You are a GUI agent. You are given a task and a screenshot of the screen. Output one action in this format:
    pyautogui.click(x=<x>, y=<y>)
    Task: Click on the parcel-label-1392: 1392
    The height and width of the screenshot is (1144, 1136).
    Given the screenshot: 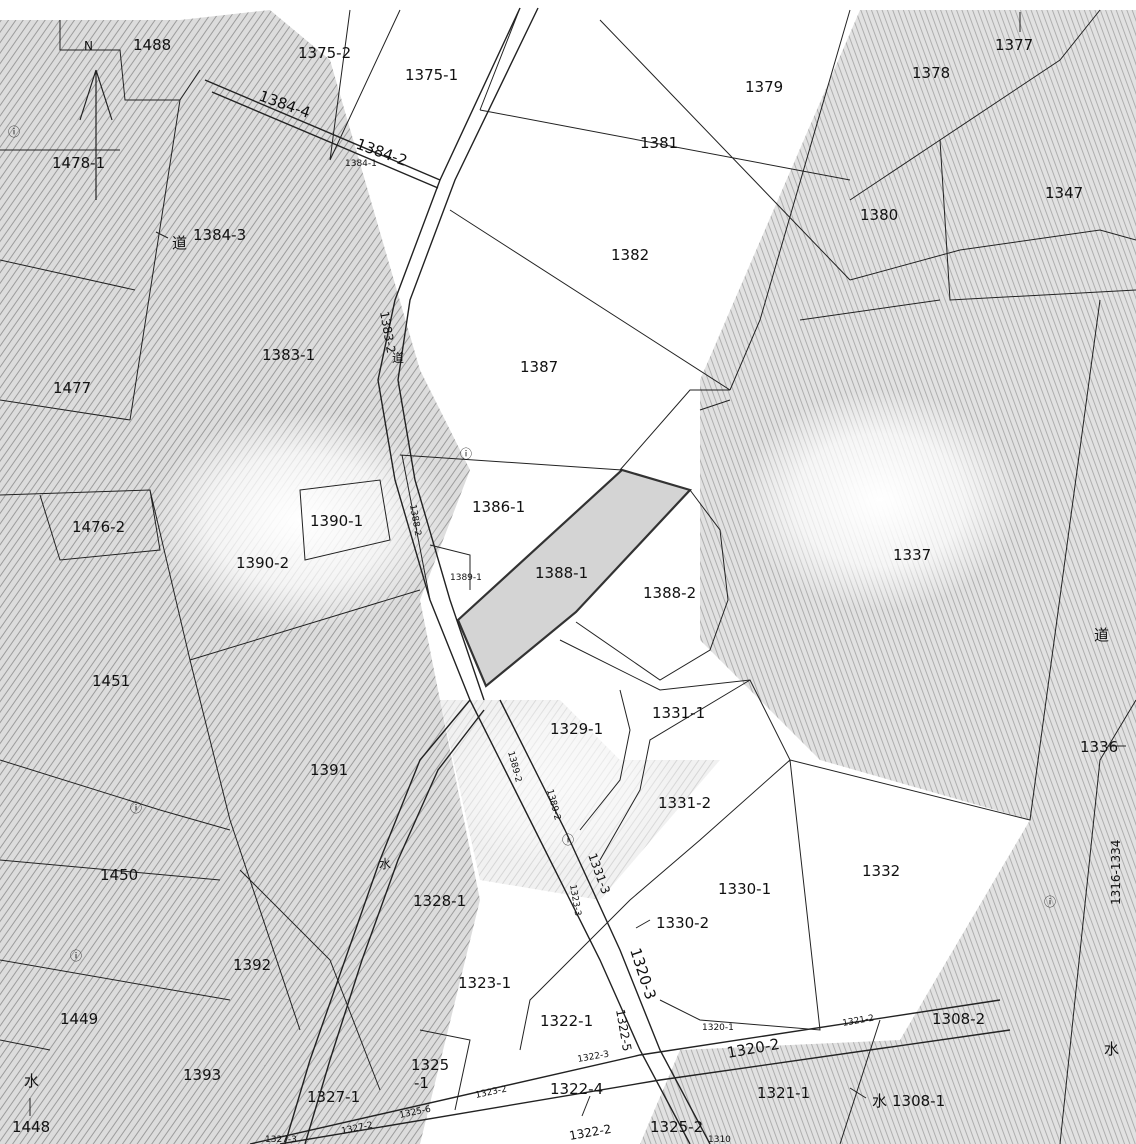 What is the action you would take?
    pyautogui.click(x=252, y=965)
    